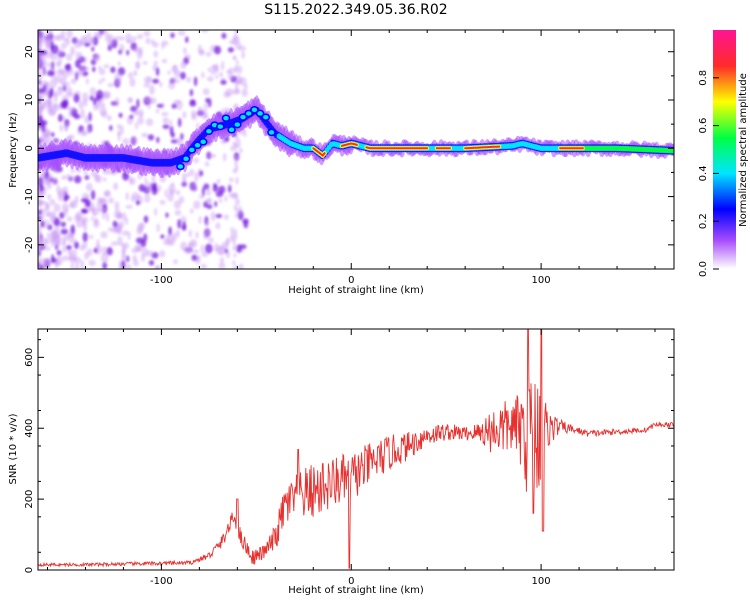 This screenshot has width=750, height=600. I want to click on y-tick-label: 0, so click(29, 570).